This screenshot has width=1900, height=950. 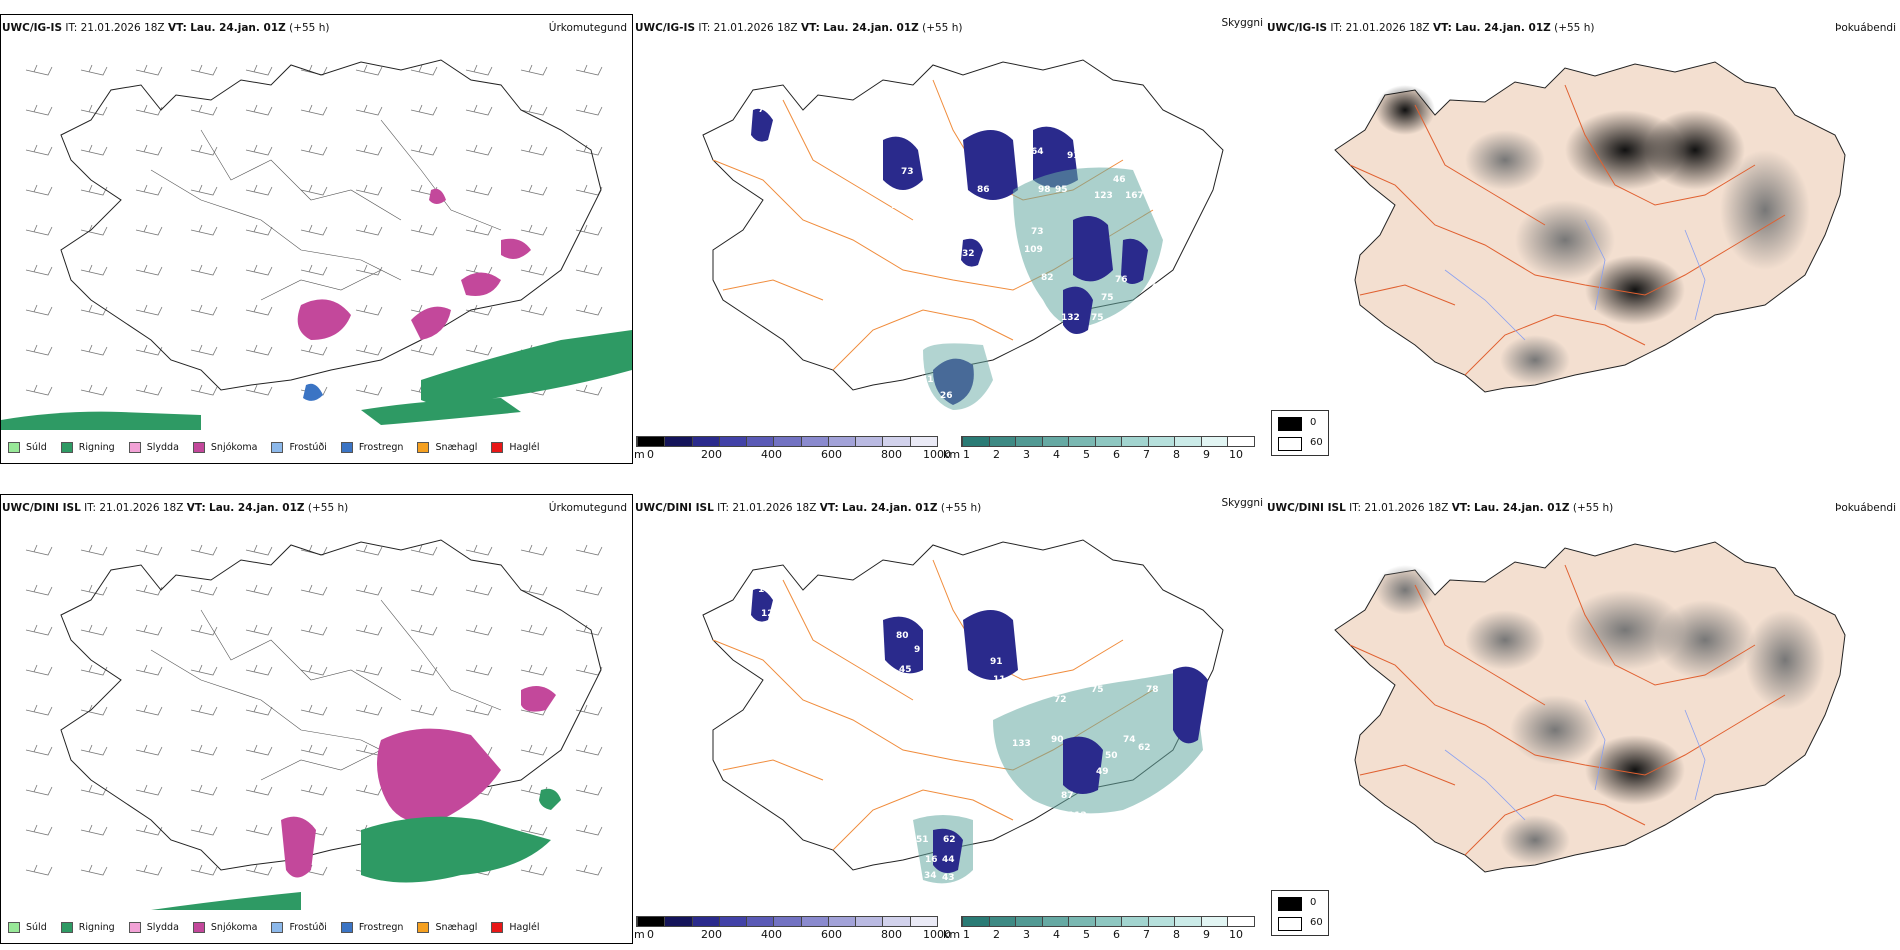 What do you see at coordinates (1044, 190) in the screenshot?
I see `svg-text: 98` at bounding box center [1044, 190].